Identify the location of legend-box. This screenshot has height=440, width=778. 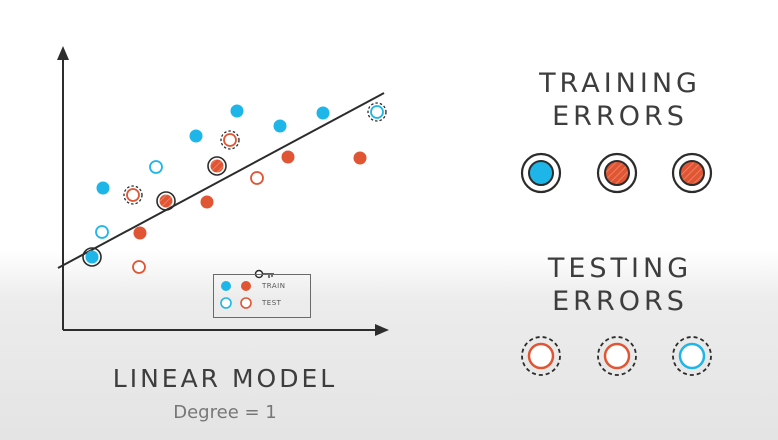
(262, 296).